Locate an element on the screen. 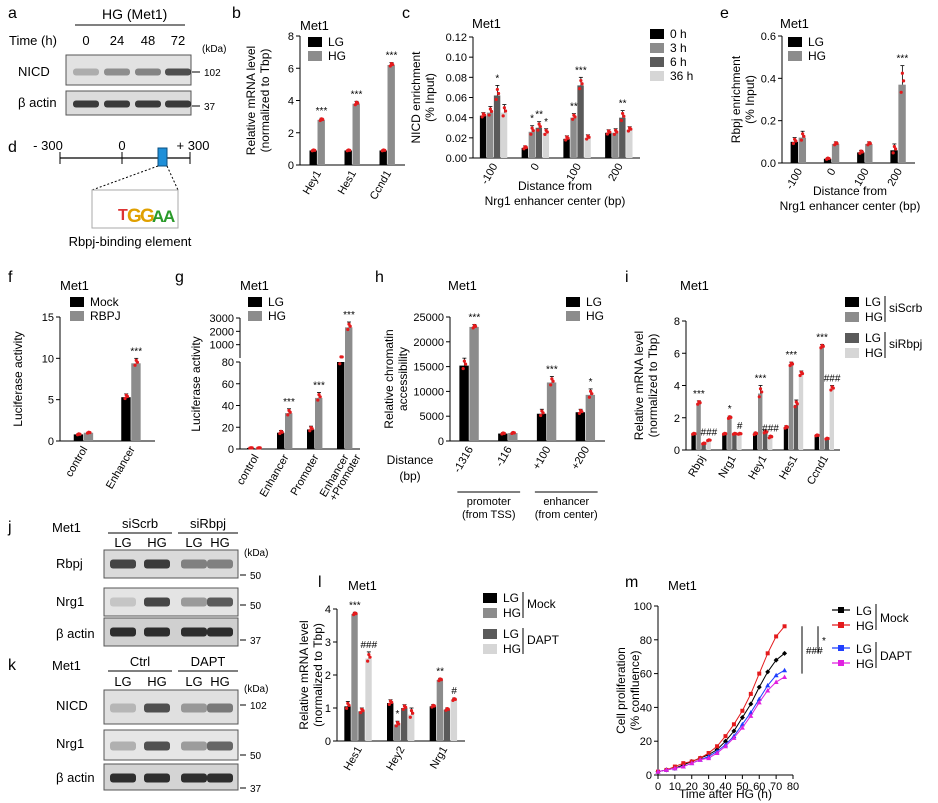  h-y-axis: 0 5000 10000 15000 20000 25000 is located at coordinates (432, 380).